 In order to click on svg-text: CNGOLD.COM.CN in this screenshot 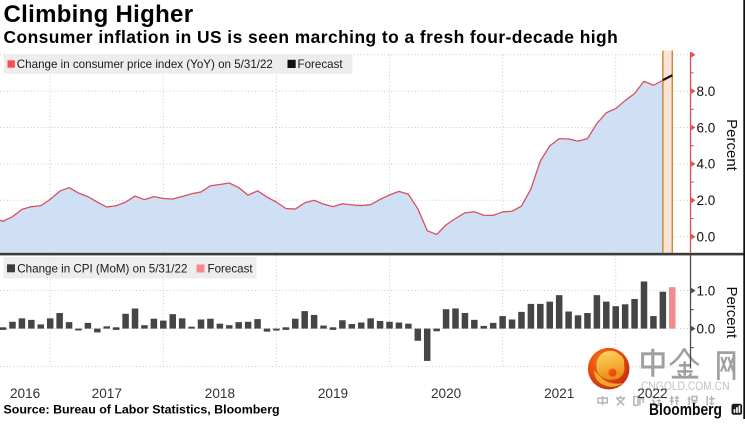, I will do `click(685, 386)`.